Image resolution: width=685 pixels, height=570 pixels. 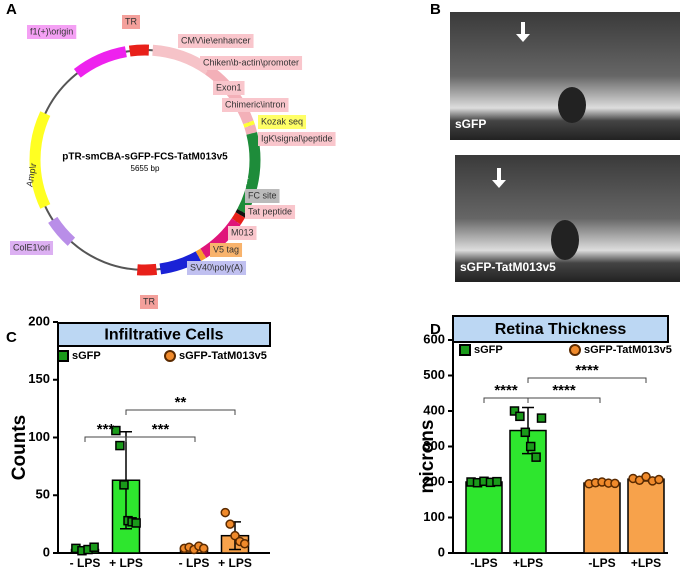 What do you see at coordinates (11, 337) in the screenshot?
I see `panel-label: C` at bounding box center [11, 337].